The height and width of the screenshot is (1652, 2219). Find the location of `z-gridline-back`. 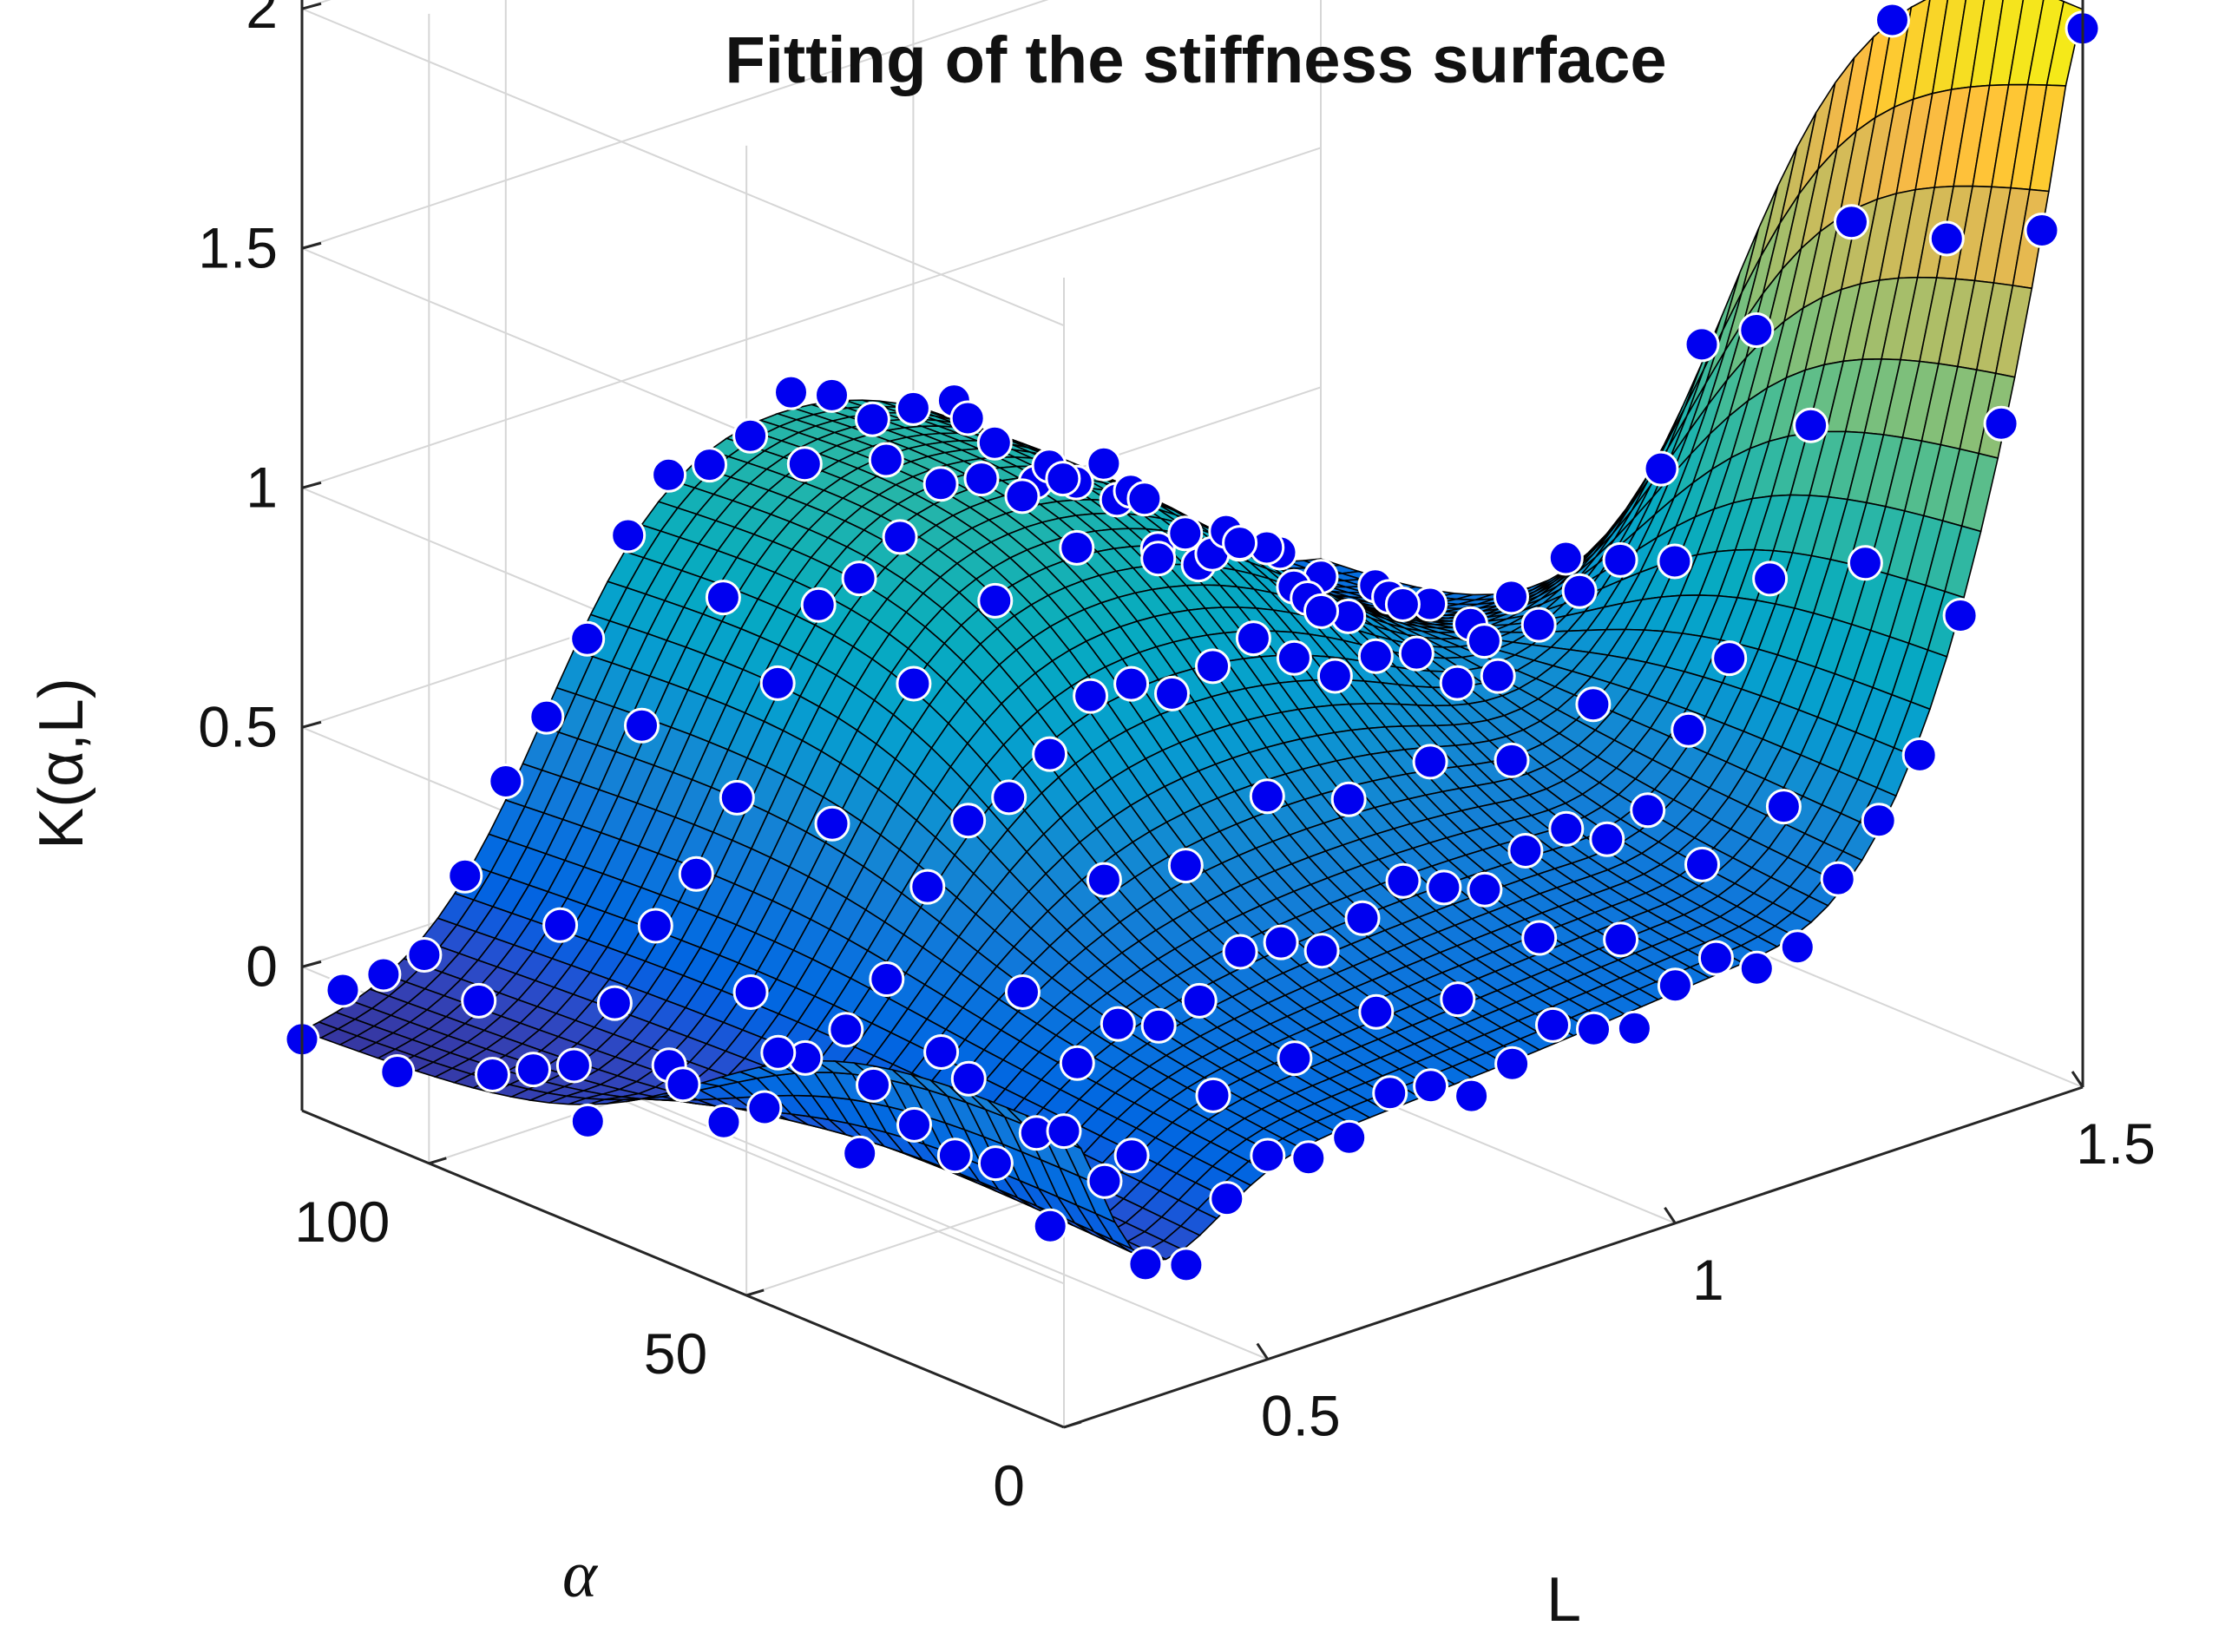

z-gridline-back is located at coordinates (317, 5).